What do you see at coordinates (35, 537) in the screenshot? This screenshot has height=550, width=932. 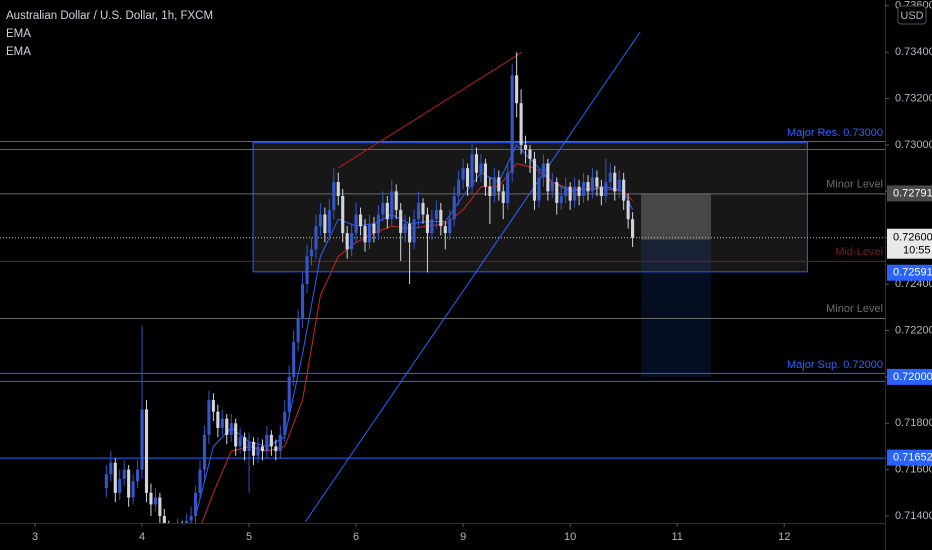 I see `x-tick-label: 3` at bounding box center [35, 537].